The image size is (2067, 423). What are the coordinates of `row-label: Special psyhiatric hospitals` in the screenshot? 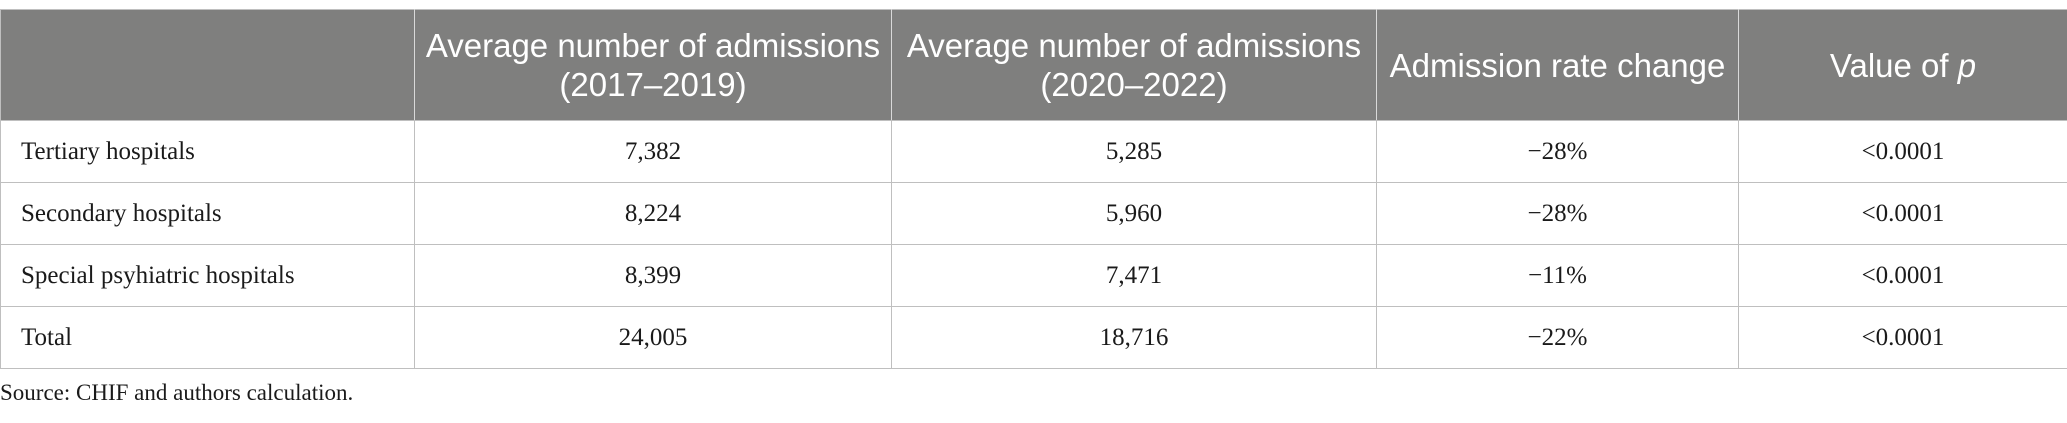 It's located at (207, 275).